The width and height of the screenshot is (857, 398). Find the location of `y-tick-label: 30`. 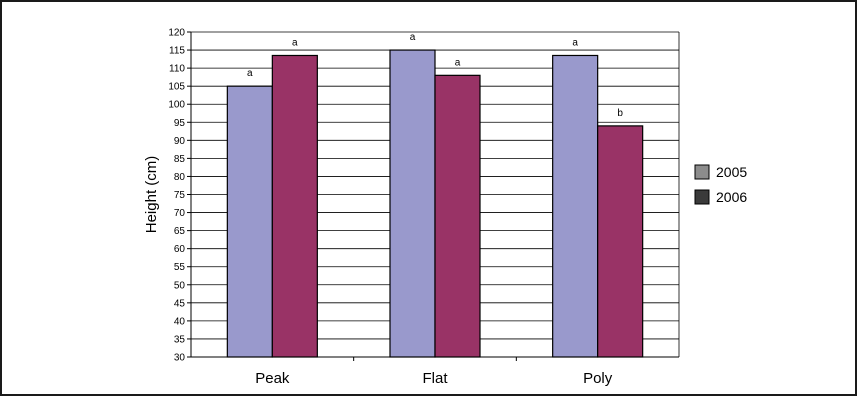

y-tick-label: 30 is located at coordinates (180, 358).